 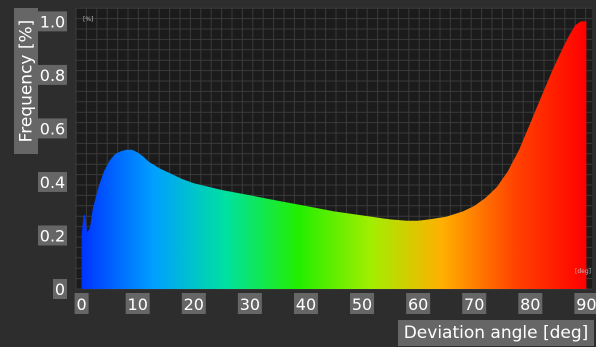 What do you see at coordinates (52, 182) in the screenshot?
I see `y-tick-label: 0.4` at bounding box center [52, 182].